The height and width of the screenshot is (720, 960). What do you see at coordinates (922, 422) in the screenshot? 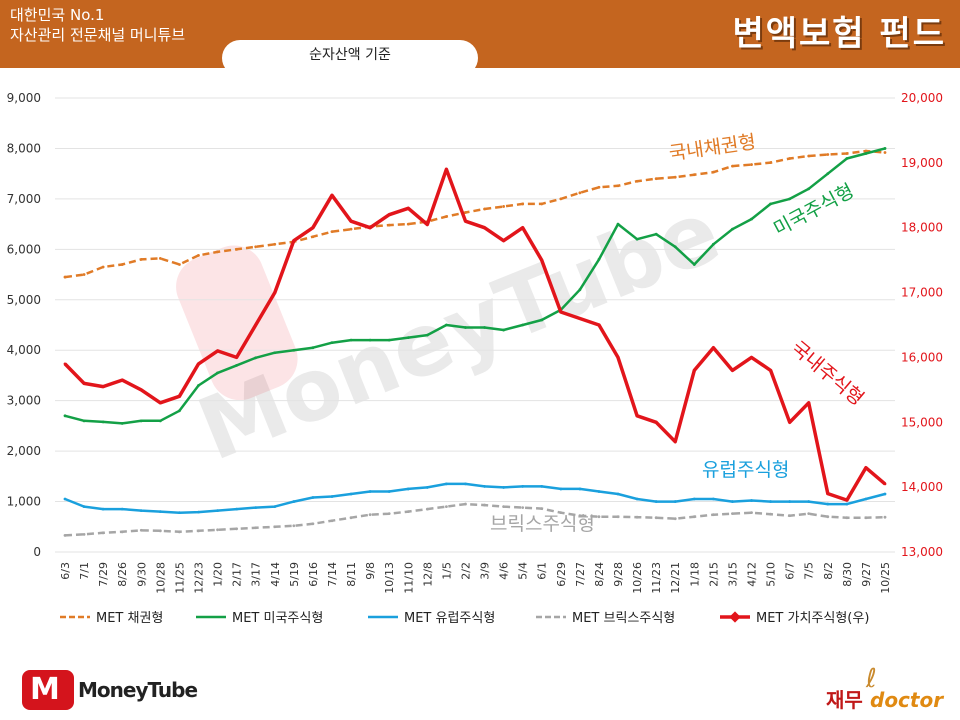
I see `y-right-tick-label: 15,000` at bounding box center [922, 422].